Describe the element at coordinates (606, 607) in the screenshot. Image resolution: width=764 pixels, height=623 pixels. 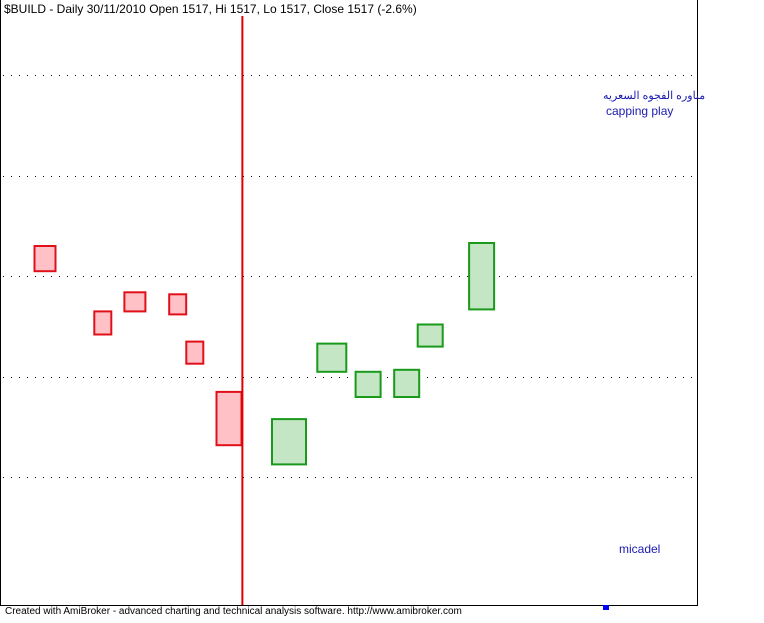
I see `blue-marker` at that location.